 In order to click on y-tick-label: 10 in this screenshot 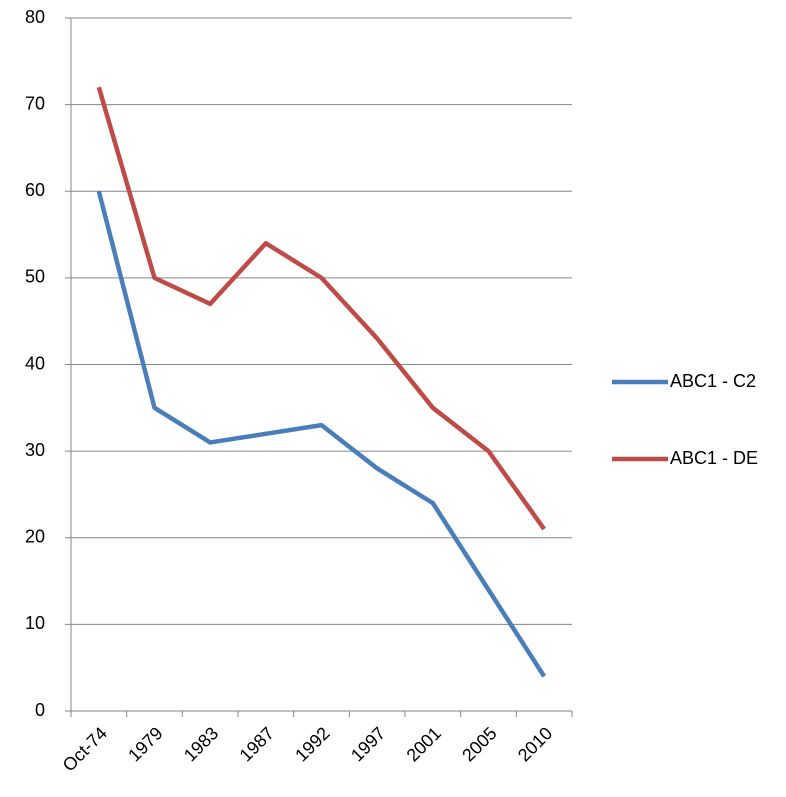, I will do `click(35, 623)`.